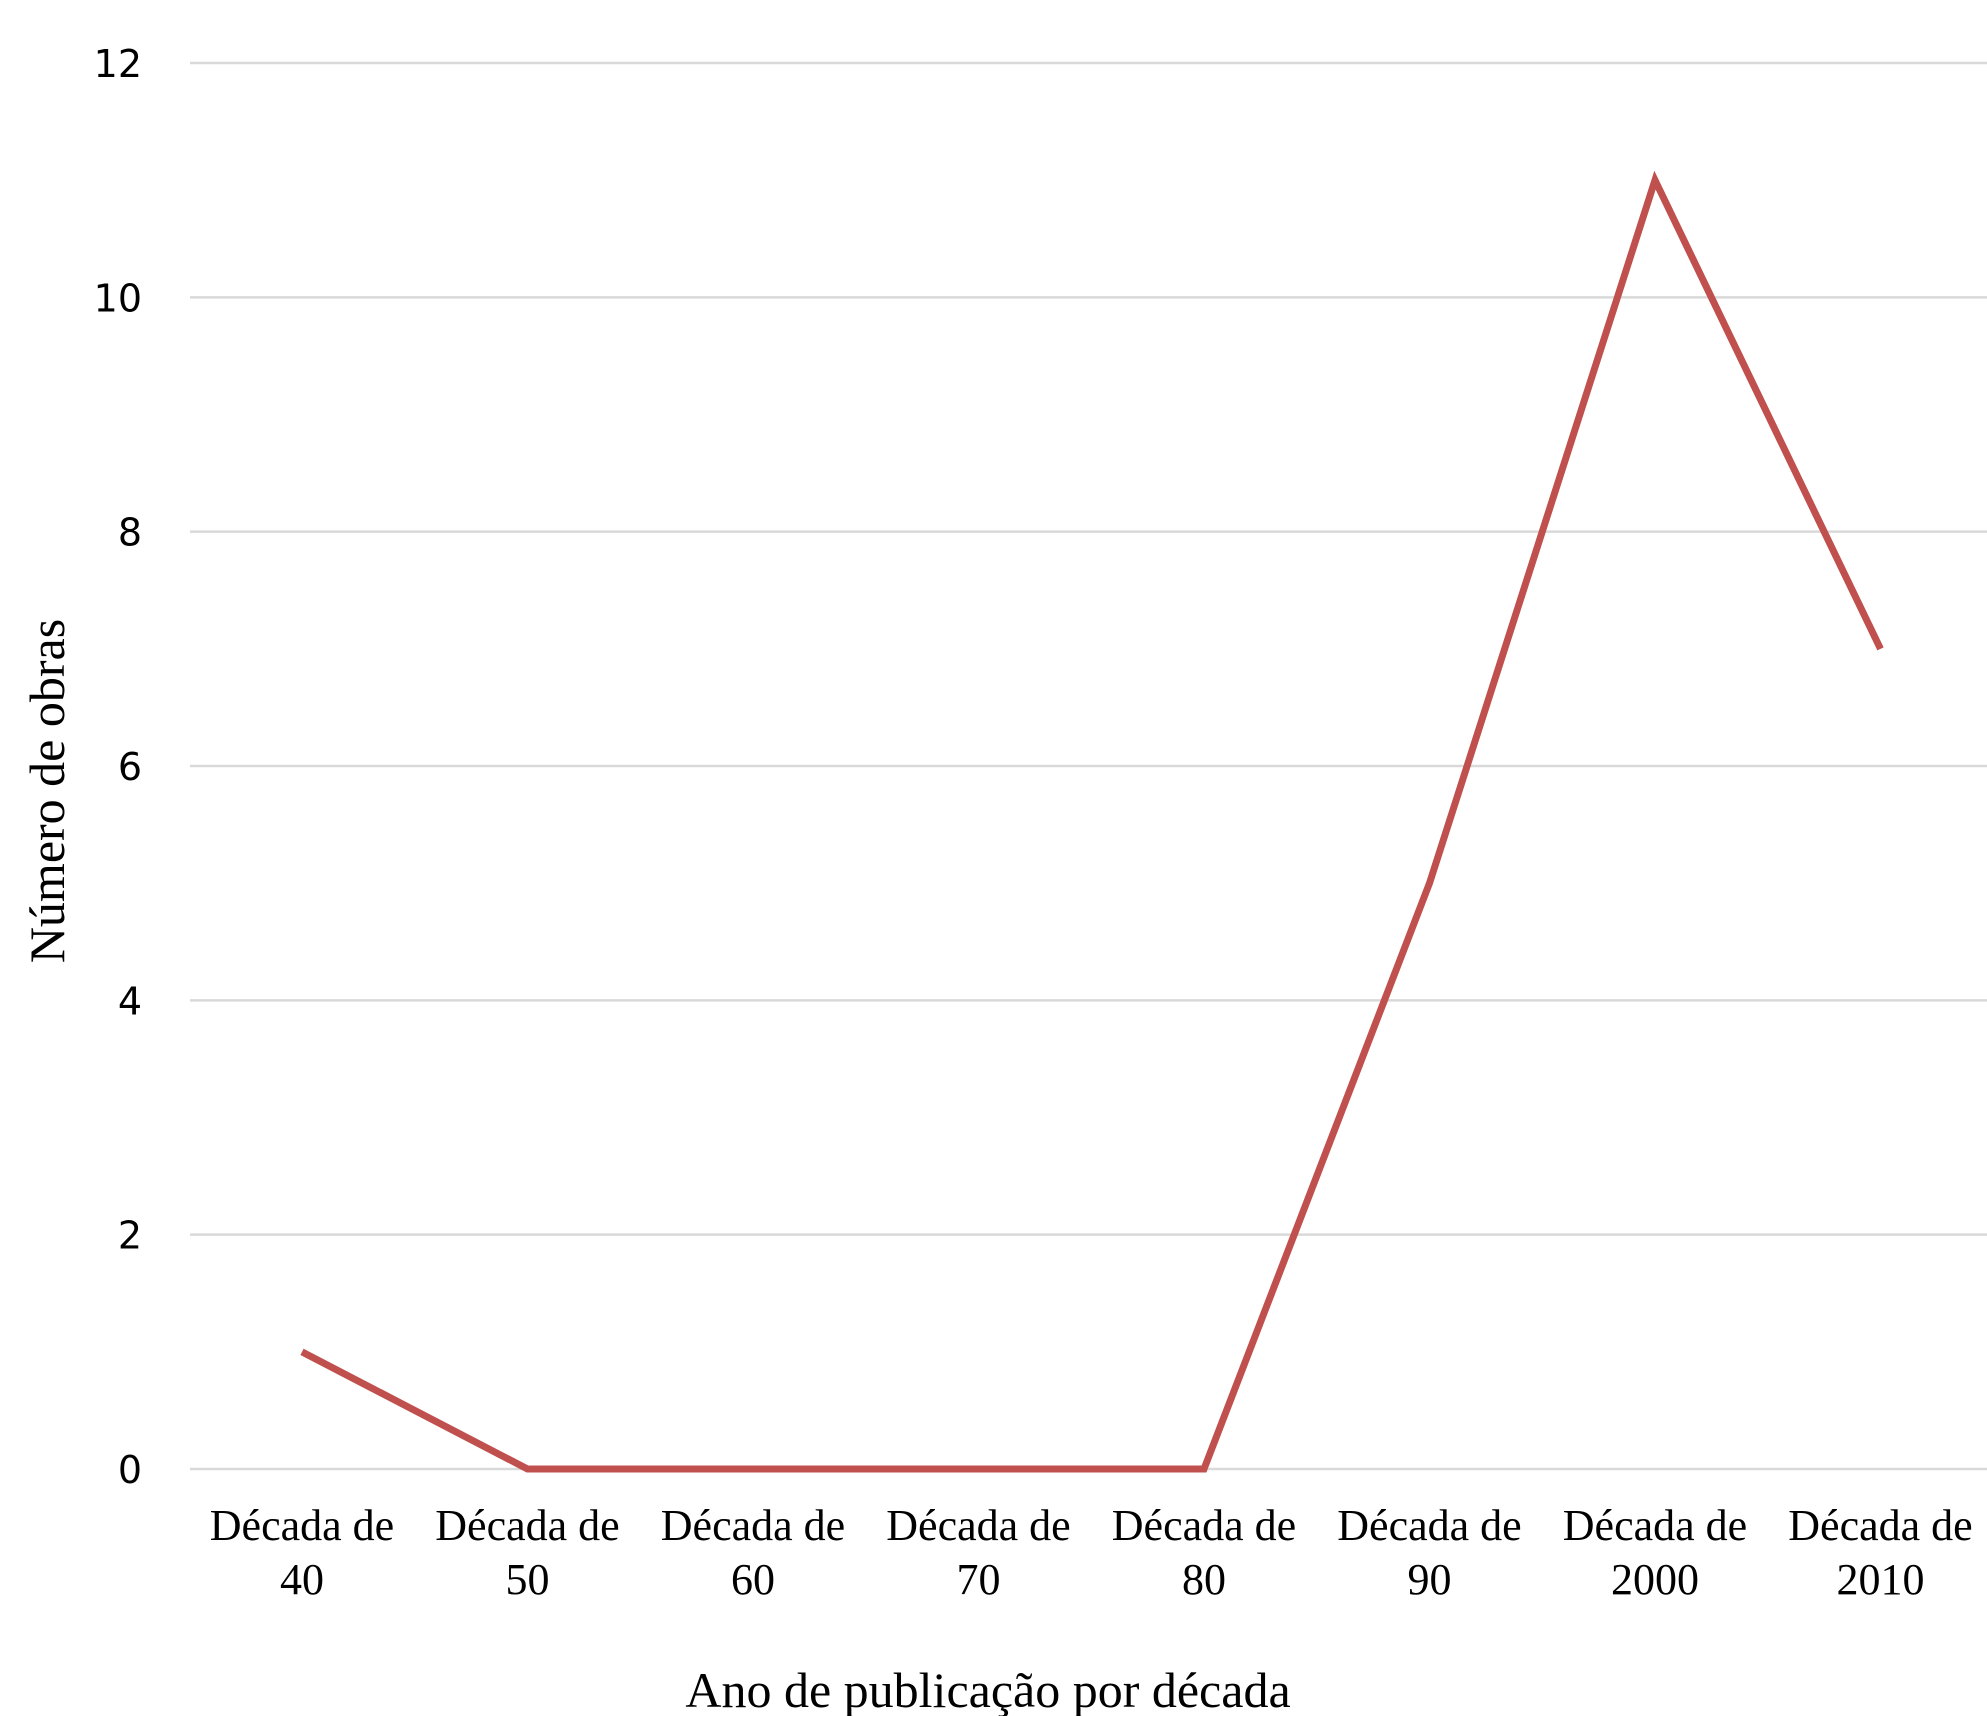 The image size is (1987, 1716). Describe the element at coordinates (130, 533) in the screenshot. I see `y-tick-label: 8` at that location.